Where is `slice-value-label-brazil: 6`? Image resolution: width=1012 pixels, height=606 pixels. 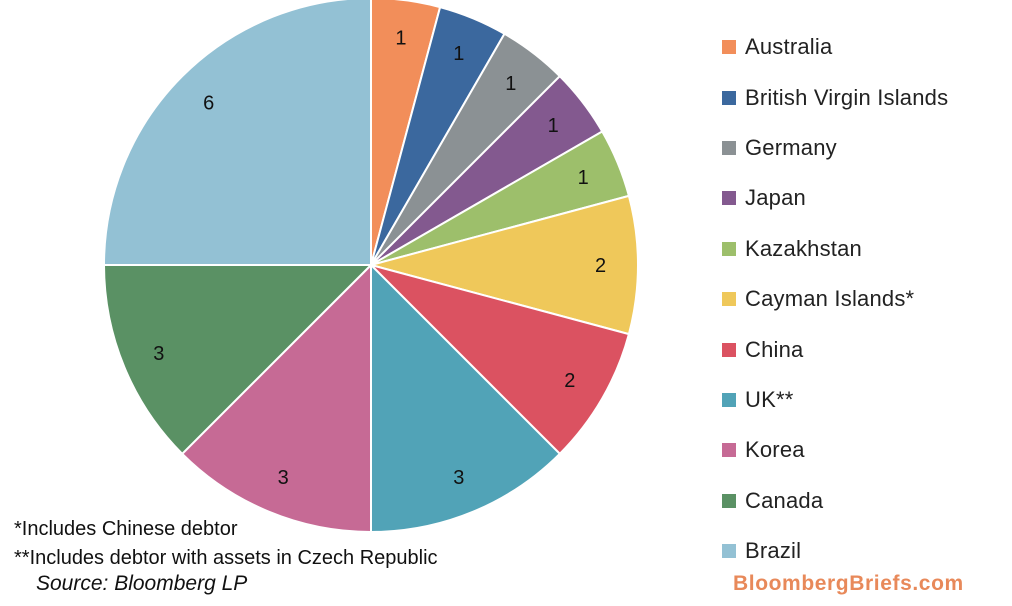 slice-value-label-brazil: 6 is located at coordinates (208, 104).